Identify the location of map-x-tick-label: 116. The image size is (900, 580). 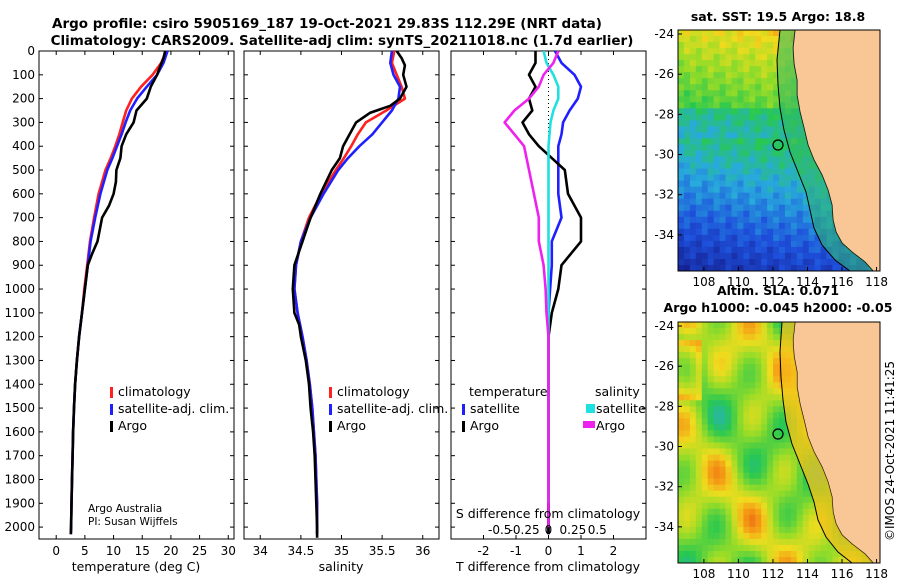
(842, 282).